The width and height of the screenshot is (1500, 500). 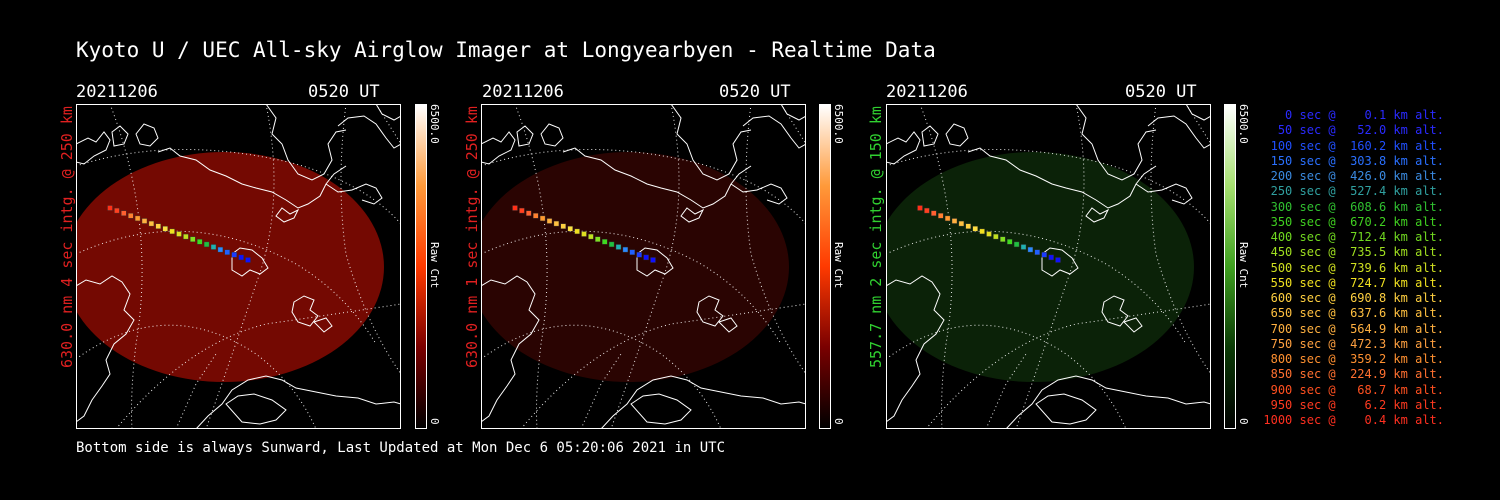 What do you see at coordinates (876, 237) in the screenshot?
I see `panel-3-wavelength-label: 557.7 nm 2 sec intg. @ 150 km` at bounding box center [876, 237].